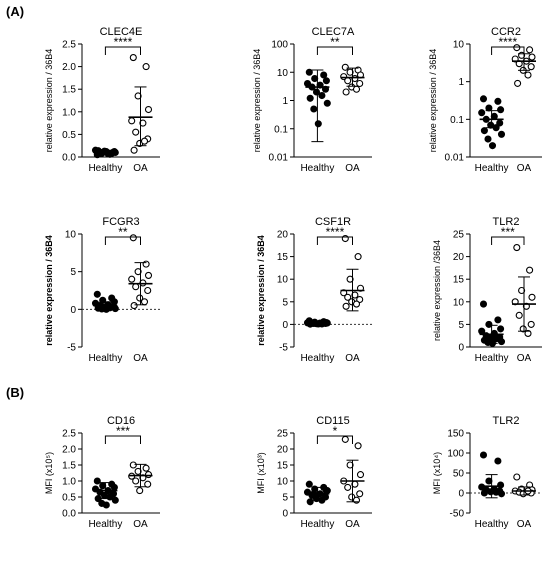 Image resolution: width=550 pixels, height=565 pixels. I want to click on panel-label-b: (B), so click(15, 392).